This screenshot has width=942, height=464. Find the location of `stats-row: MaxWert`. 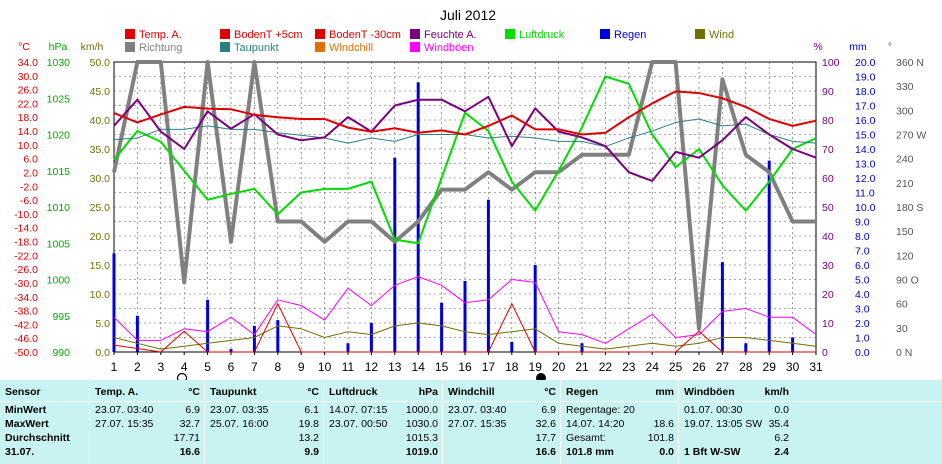

stats-row: MaxWert is located at coordinates (44, 424).